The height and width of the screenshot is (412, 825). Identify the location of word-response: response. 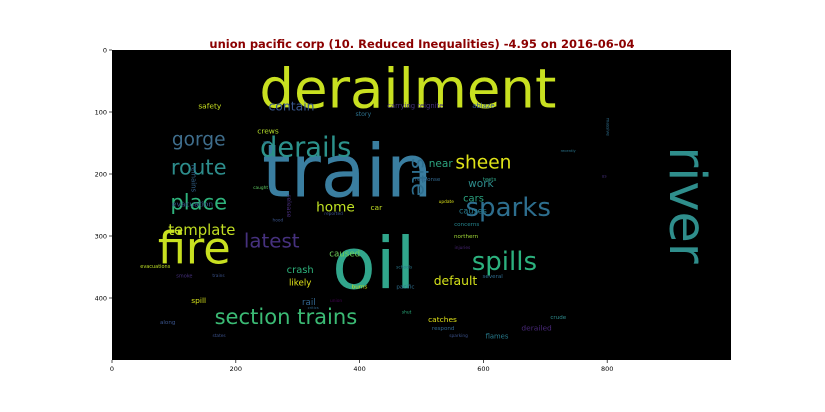
(428, 180).